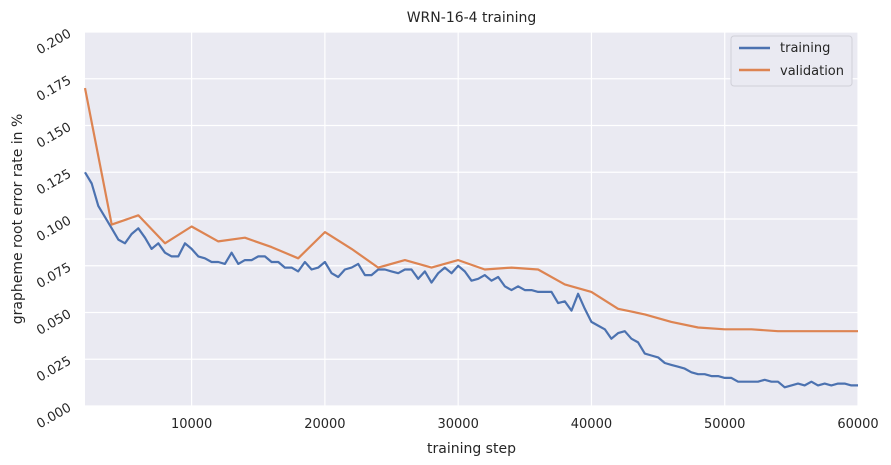  What do you see at coordinates (525, 424) in the screenshot?
I see `x-tick-labels: 10000 20000 30000 40000 50000 60000` at bounding box center [525, 424].